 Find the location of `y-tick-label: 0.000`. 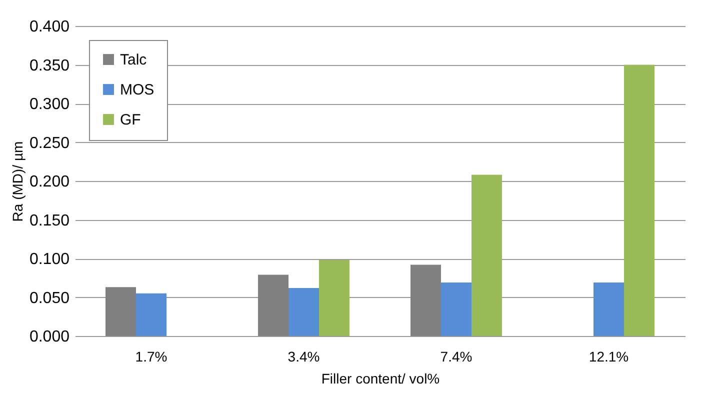

y-tick-label: 0.000 is located at coordinates (49, 337).